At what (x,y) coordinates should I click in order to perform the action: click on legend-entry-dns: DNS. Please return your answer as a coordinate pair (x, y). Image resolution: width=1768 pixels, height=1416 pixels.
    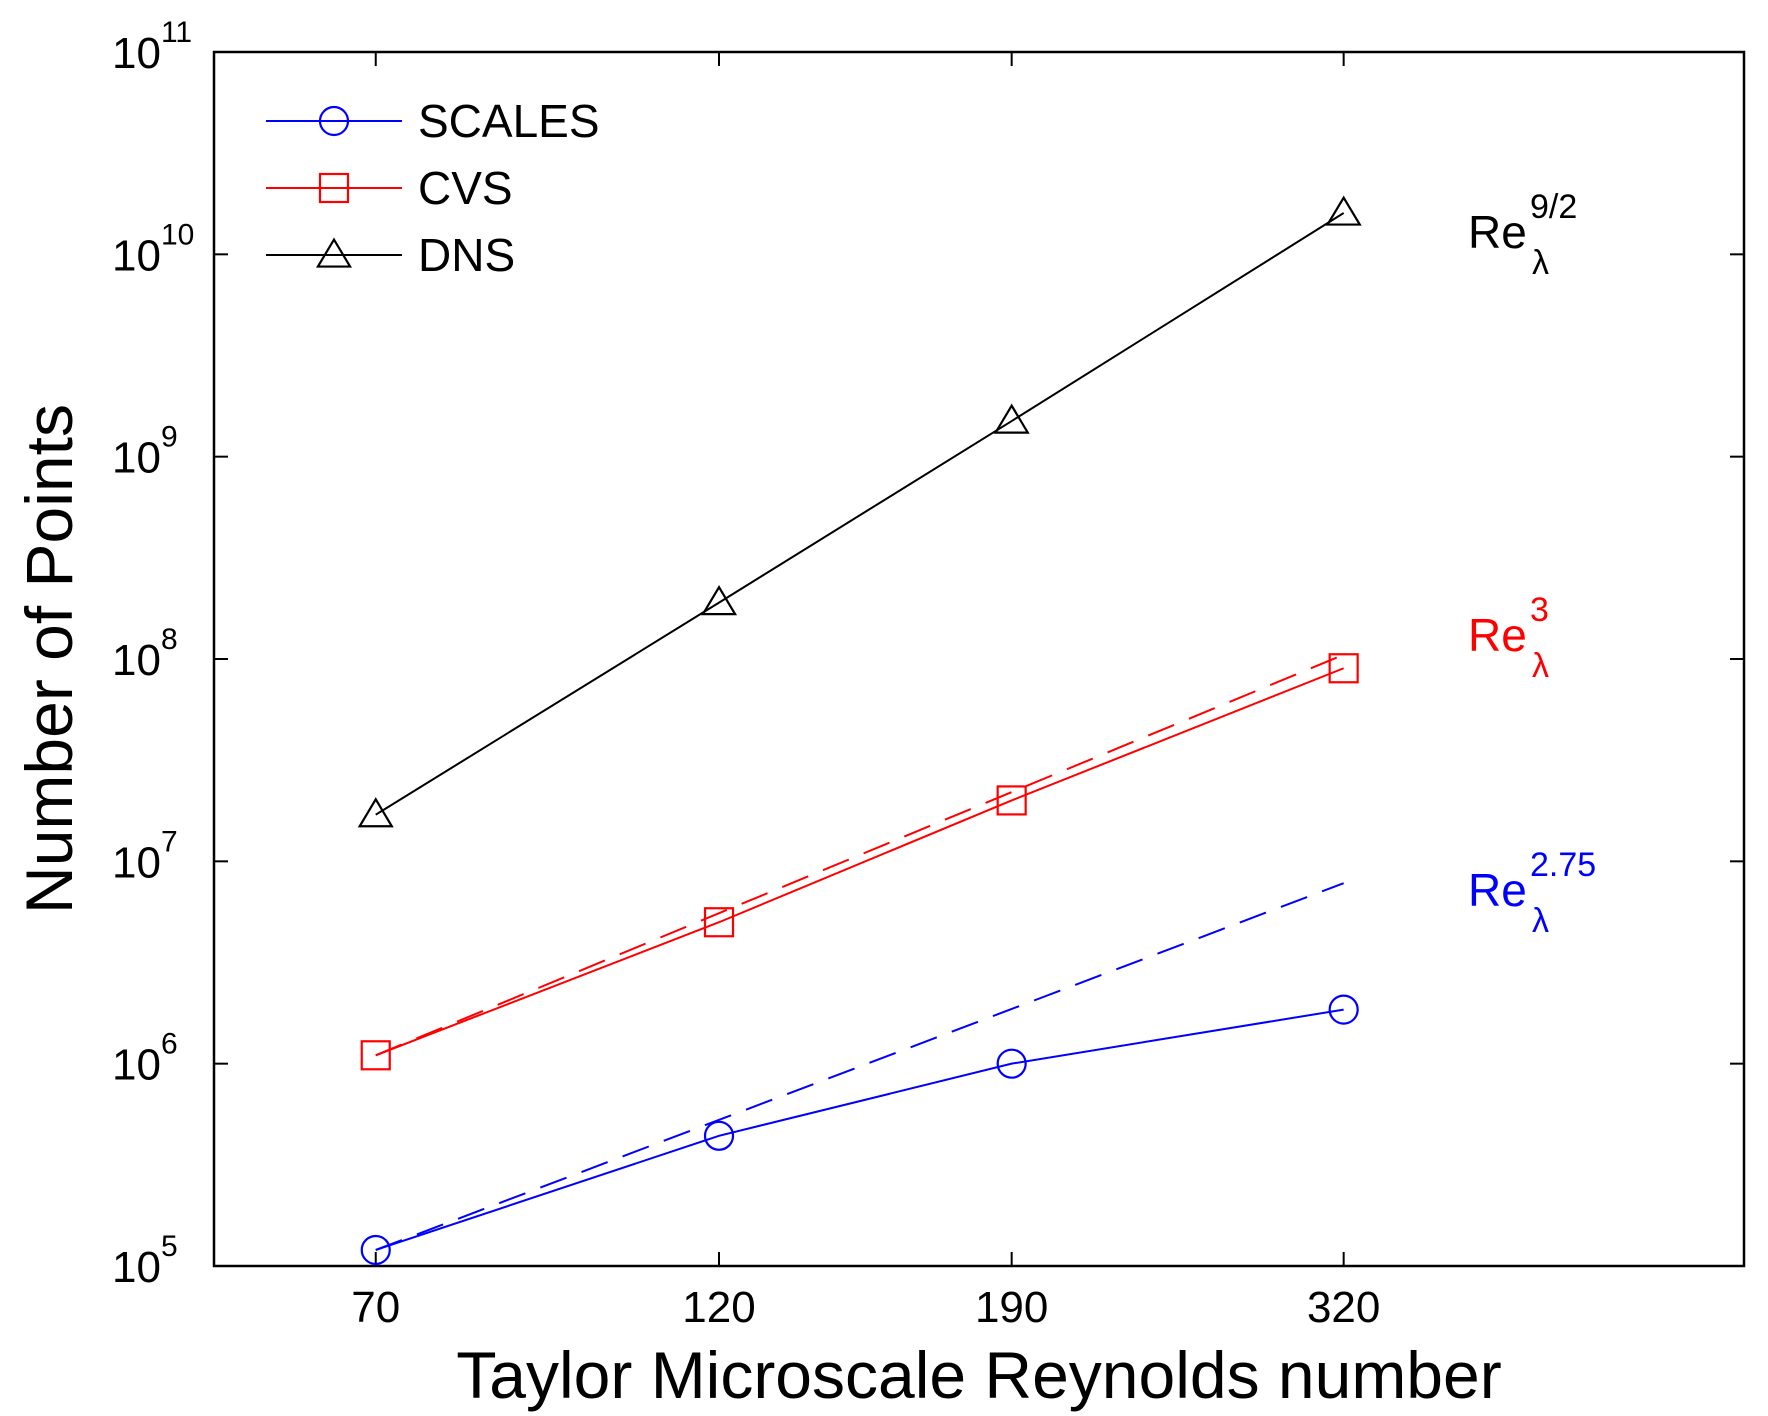
    Looking at the image, I should click on (390, 255).